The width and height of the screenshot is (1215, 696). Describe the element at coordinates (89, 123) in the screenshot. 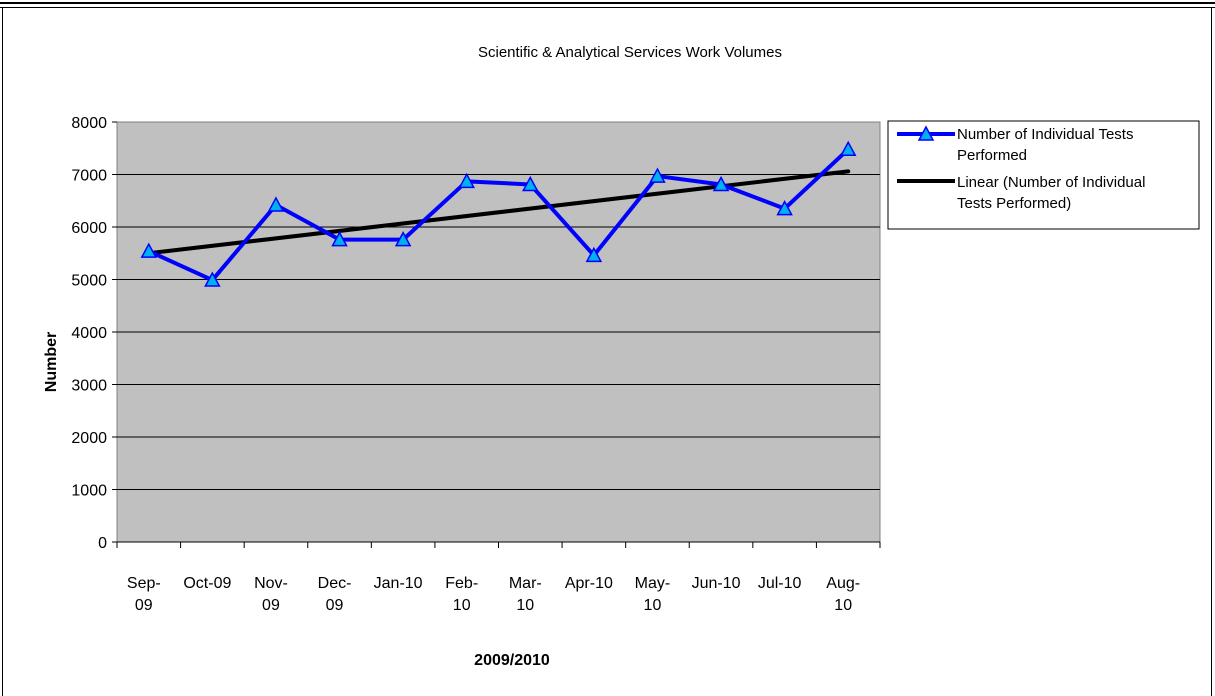

I see `y-tick-label: 8000` at that location.